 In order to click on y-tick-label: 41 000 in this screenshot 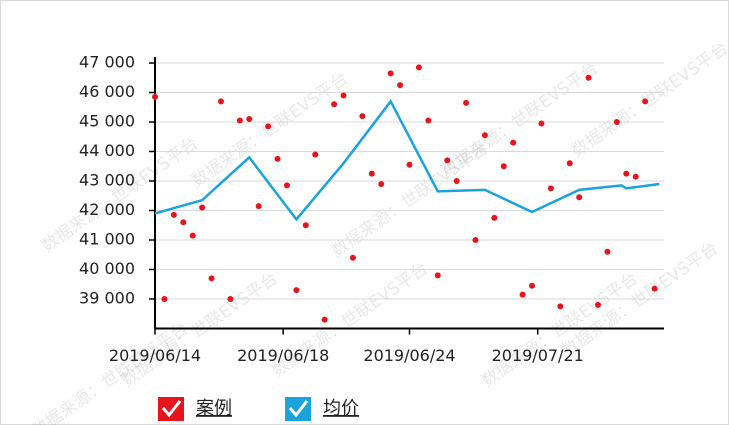, I will do `click(107, 239)`.